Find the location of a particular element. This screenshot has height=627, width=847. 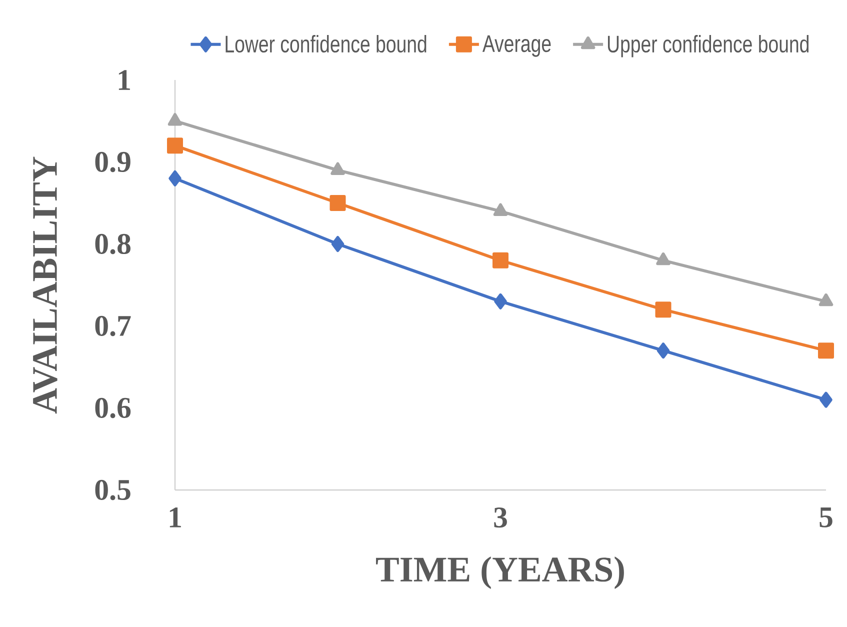

x-tick-label: 5 is located at coordinates (826, 518).